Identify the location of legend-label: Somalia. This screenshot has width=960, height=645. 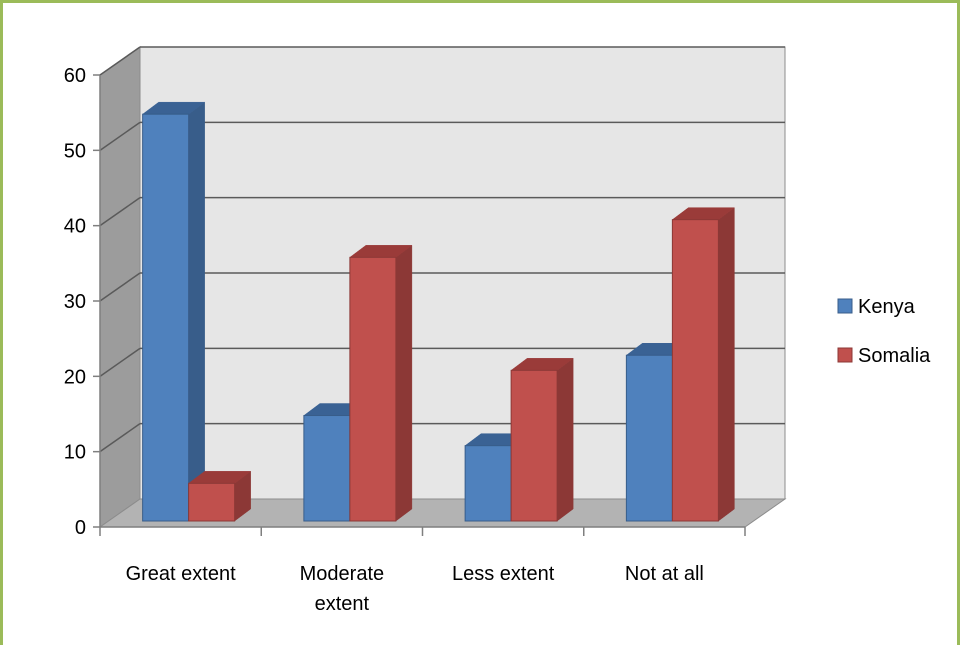
(894, 356).